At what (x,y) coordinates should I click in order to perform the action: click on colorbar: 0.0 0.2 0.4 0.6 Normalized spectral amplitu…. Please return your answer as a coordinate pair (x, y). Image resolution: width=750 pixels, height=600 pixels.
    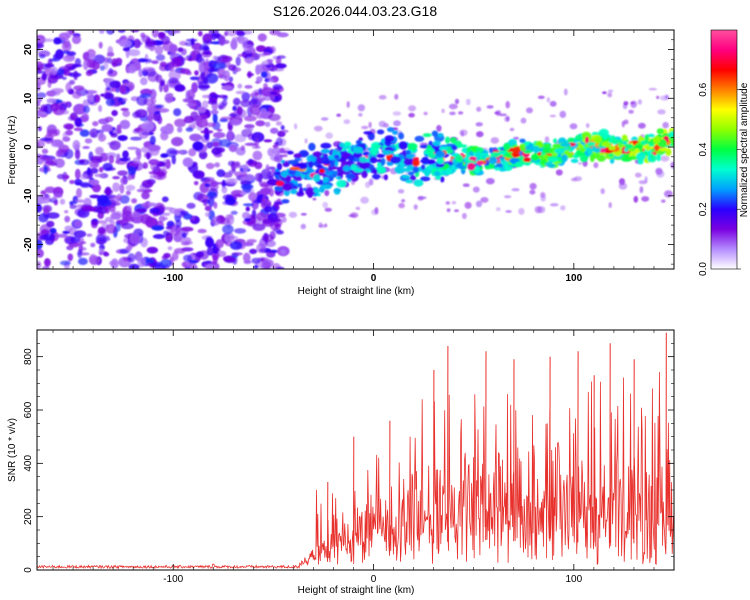
    Looking at the image, I should click on (724, 152).